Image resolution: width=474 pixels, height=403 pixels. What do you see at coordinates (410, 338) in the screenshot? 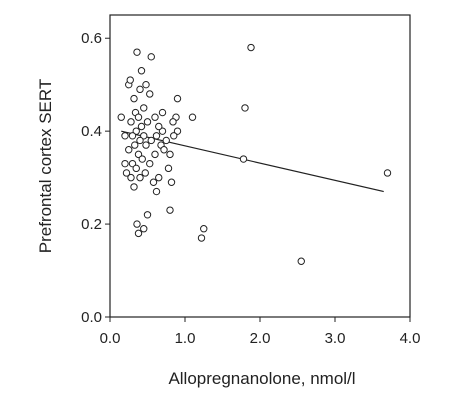
I see `x-tick-label: 4.0` at bounding box center [410, 338].